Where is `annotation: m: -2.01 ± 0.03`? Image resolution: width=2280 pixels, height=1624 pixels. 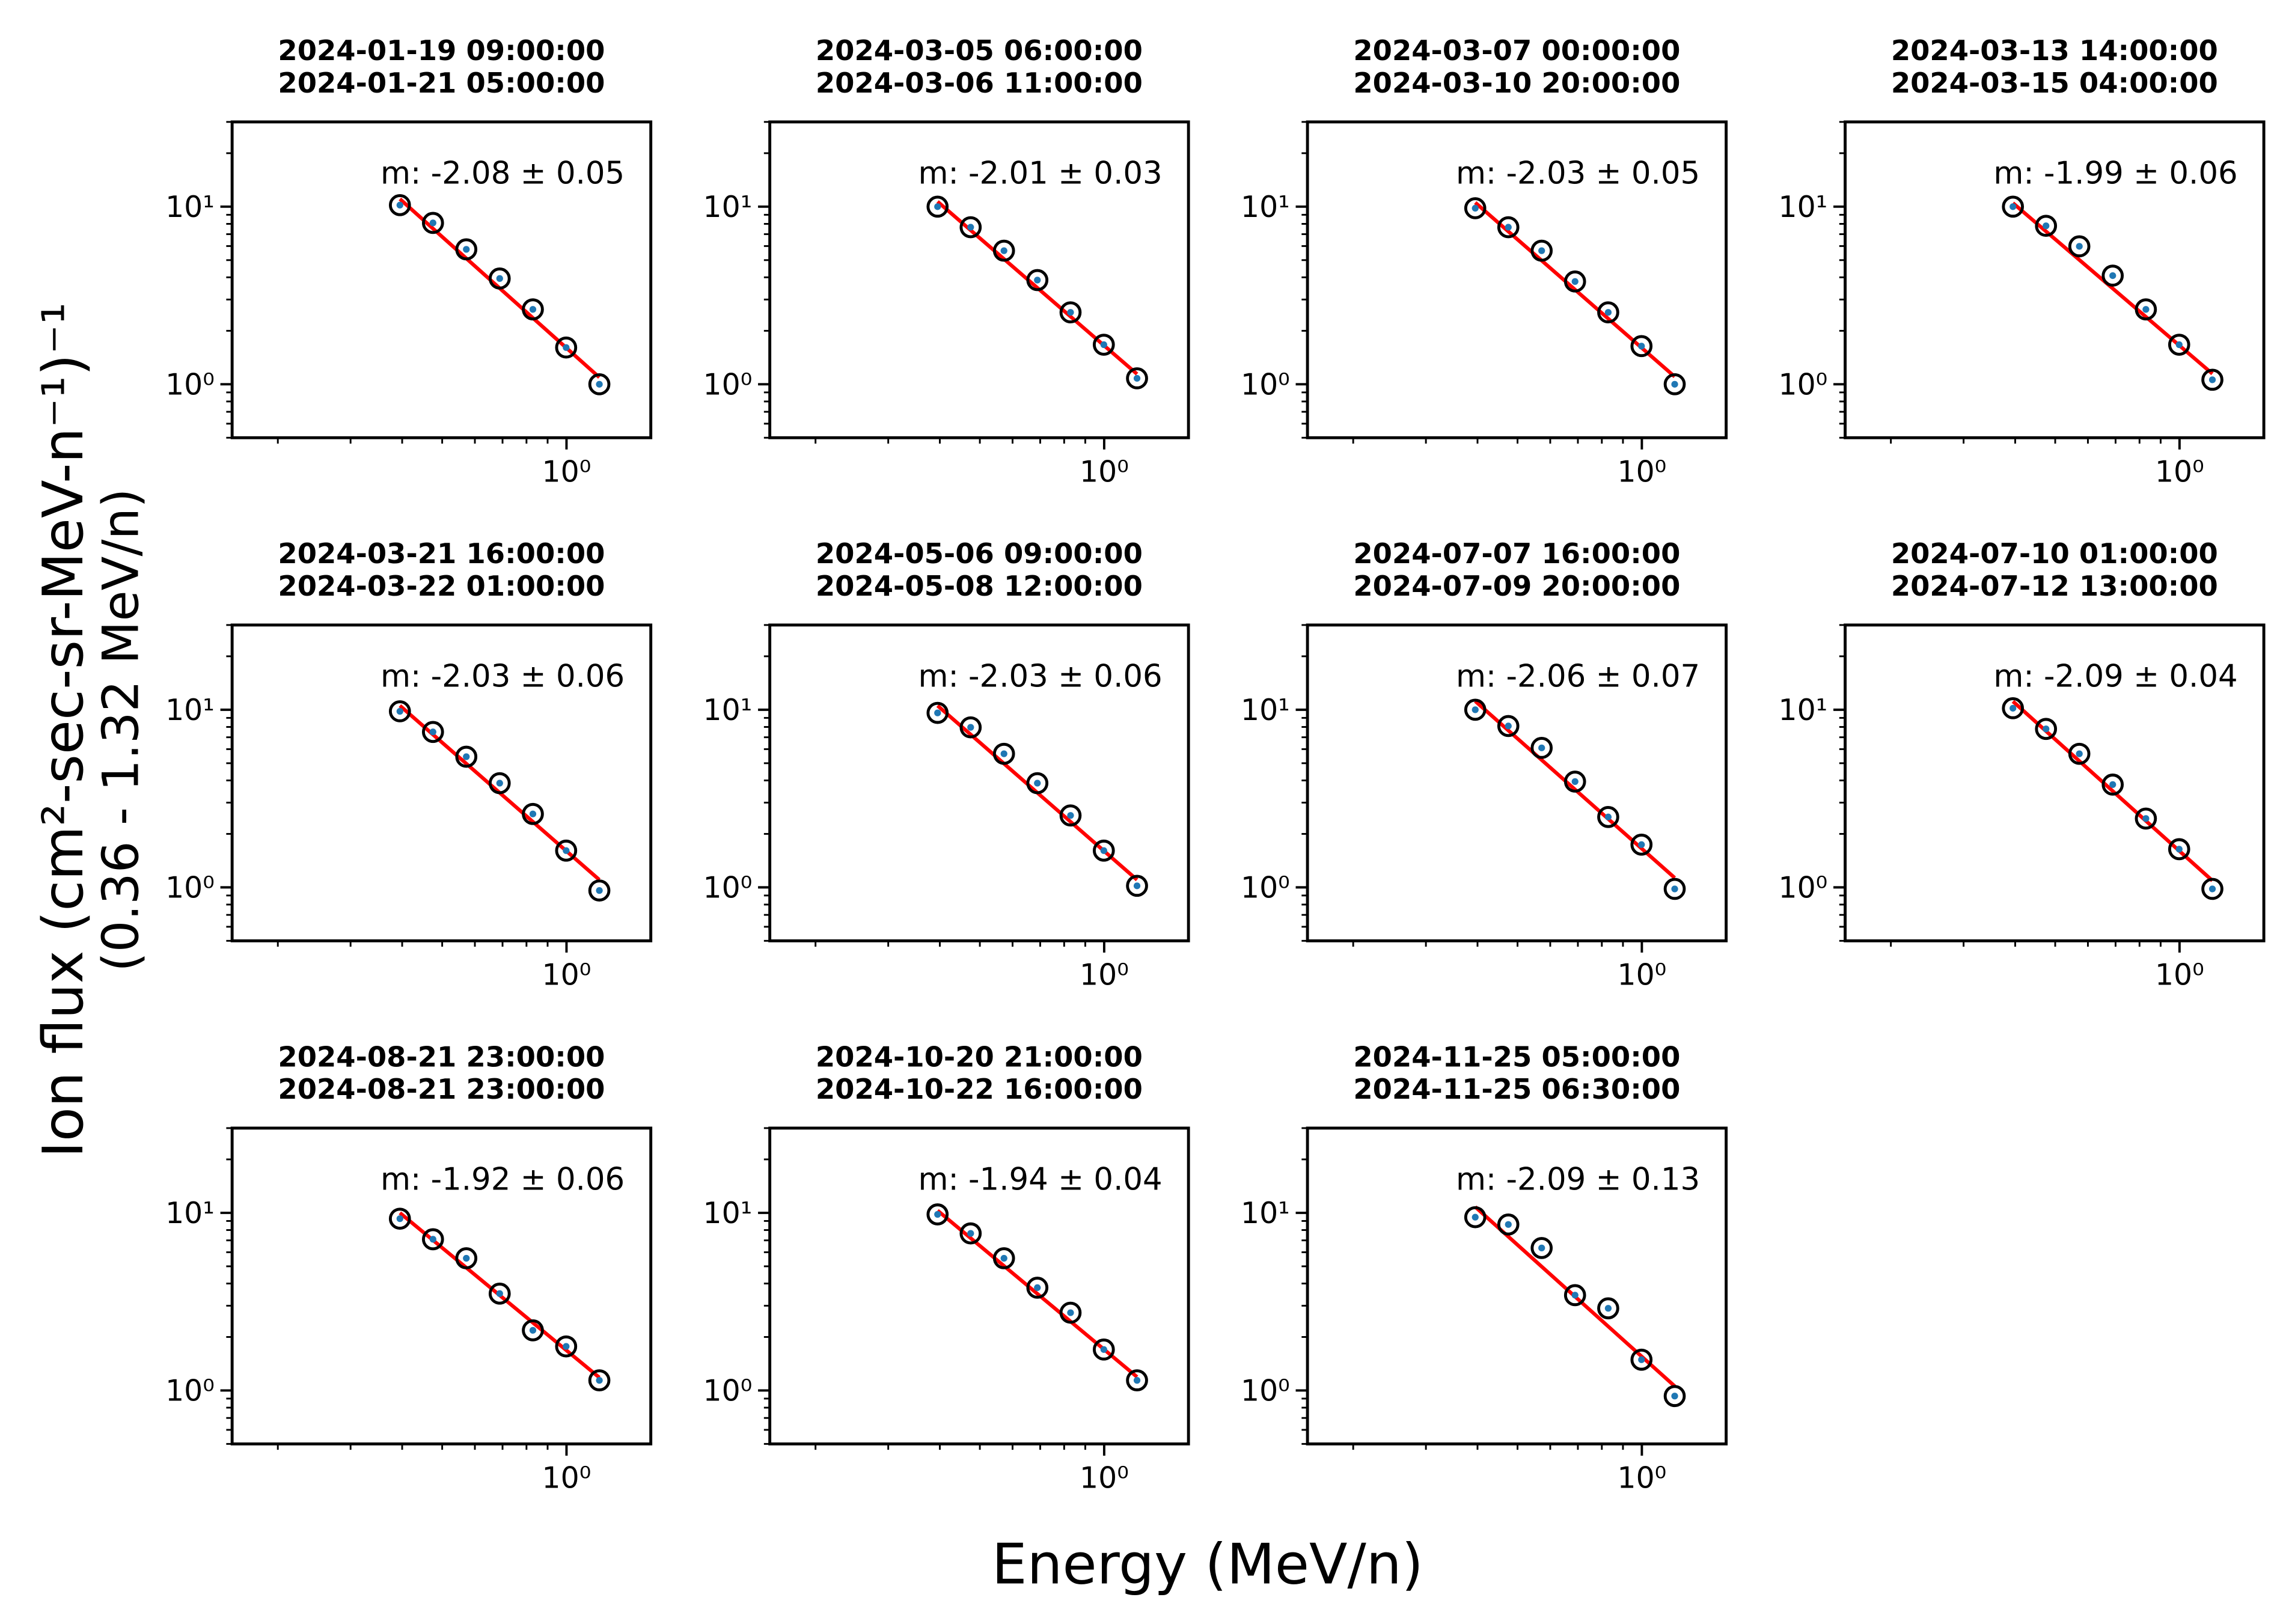
annotation: m: -2.01 ± 0.03 is located at coordinates (1040, 173).